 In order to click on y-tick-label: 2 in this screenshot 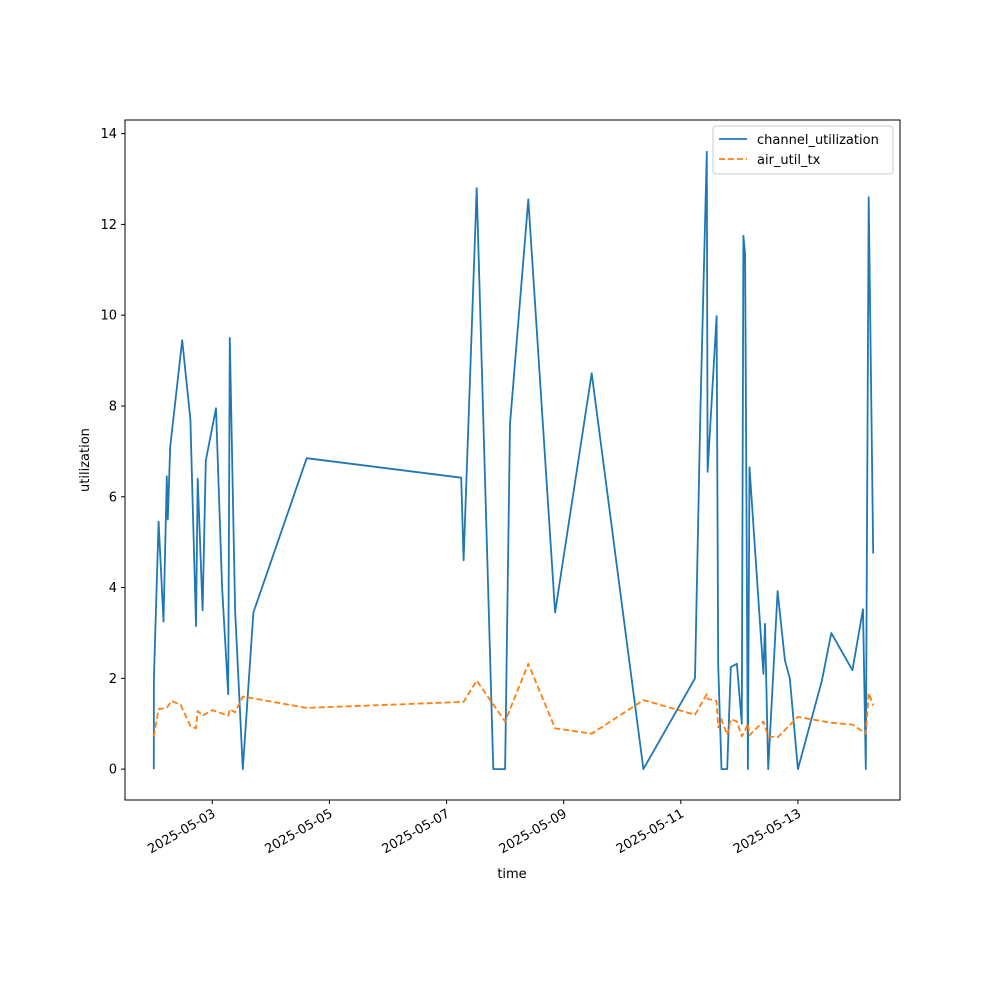, I will do `click(113, 679)`.